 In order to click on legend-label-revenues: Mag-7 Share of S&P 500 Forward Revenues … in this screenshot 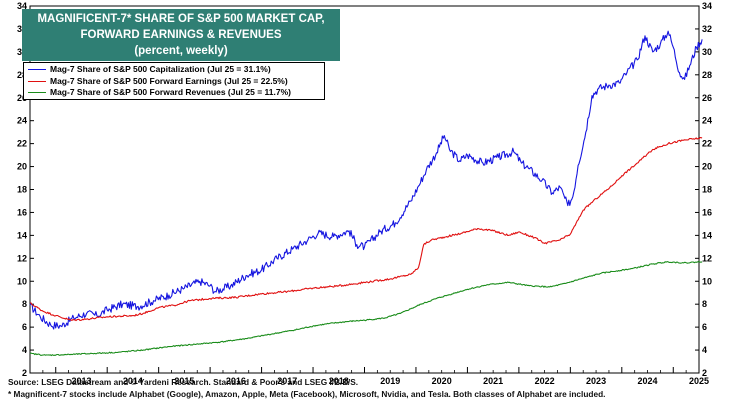, I will do `click(171, 92)`.